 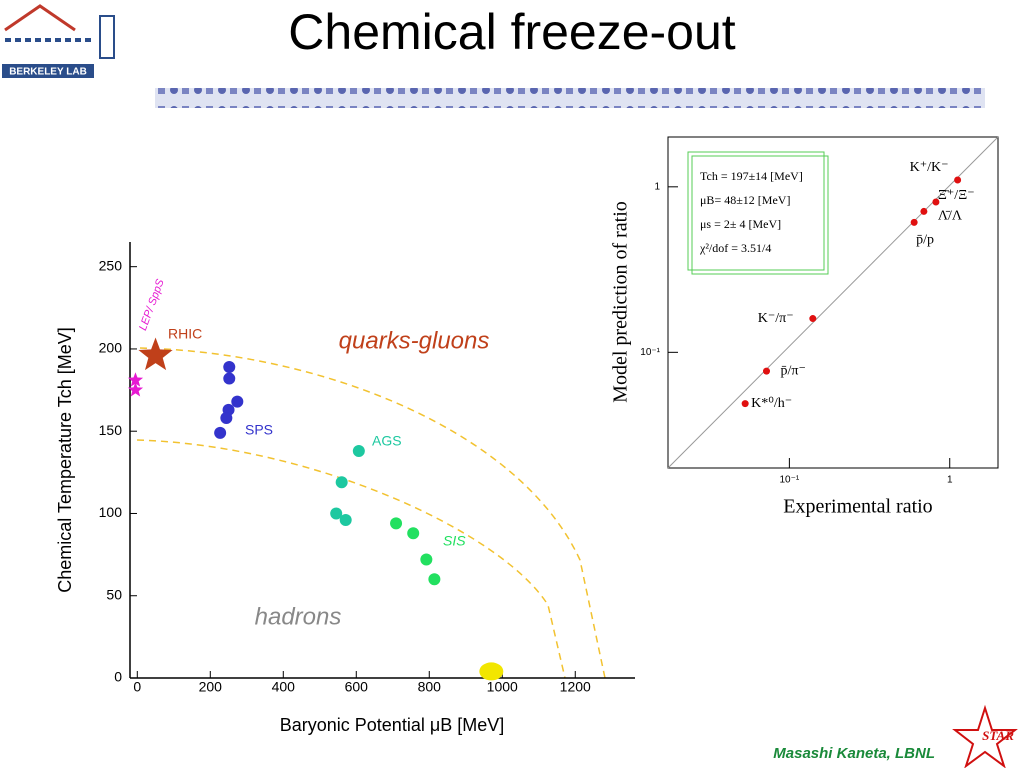 What do you see at coordinates (111, 265) in the screenshot?
I see `y-tick-label: 250` at bounding box center [111, 265].